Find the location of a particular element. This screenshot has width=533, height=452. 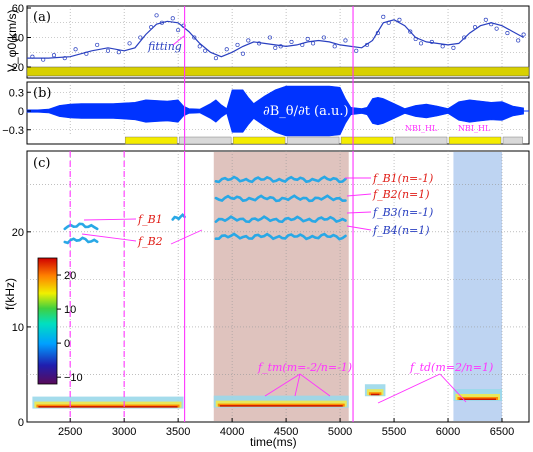

annotation-fb3-n-1: f_B3(n=-1) is located at coordinates (402, 212).